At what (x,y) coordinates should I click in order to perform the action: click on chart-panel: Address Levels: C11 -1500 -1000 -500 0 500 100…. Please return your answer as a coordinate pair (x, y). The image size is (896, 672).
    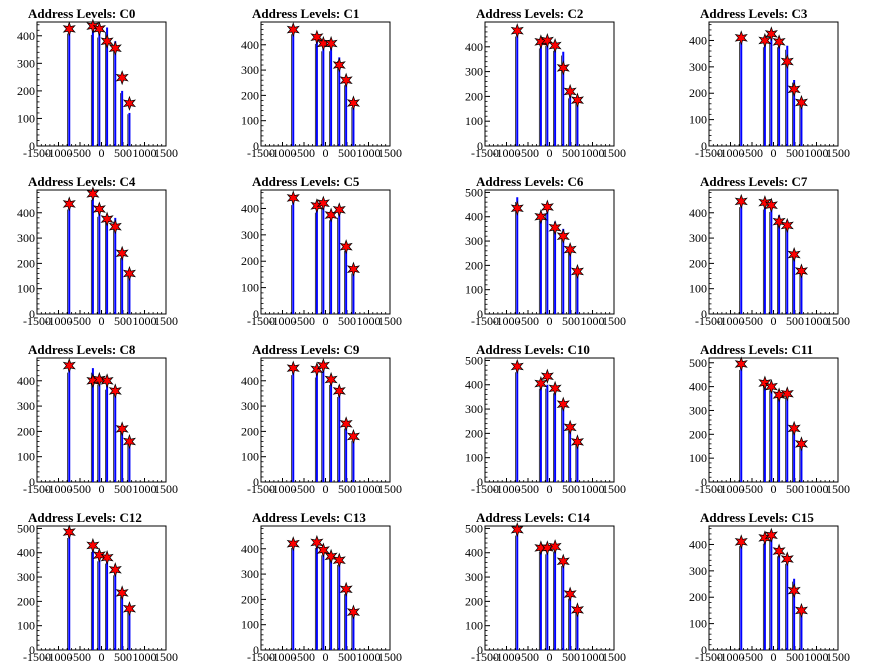
    Looking at the image, I should click on (784, 420).